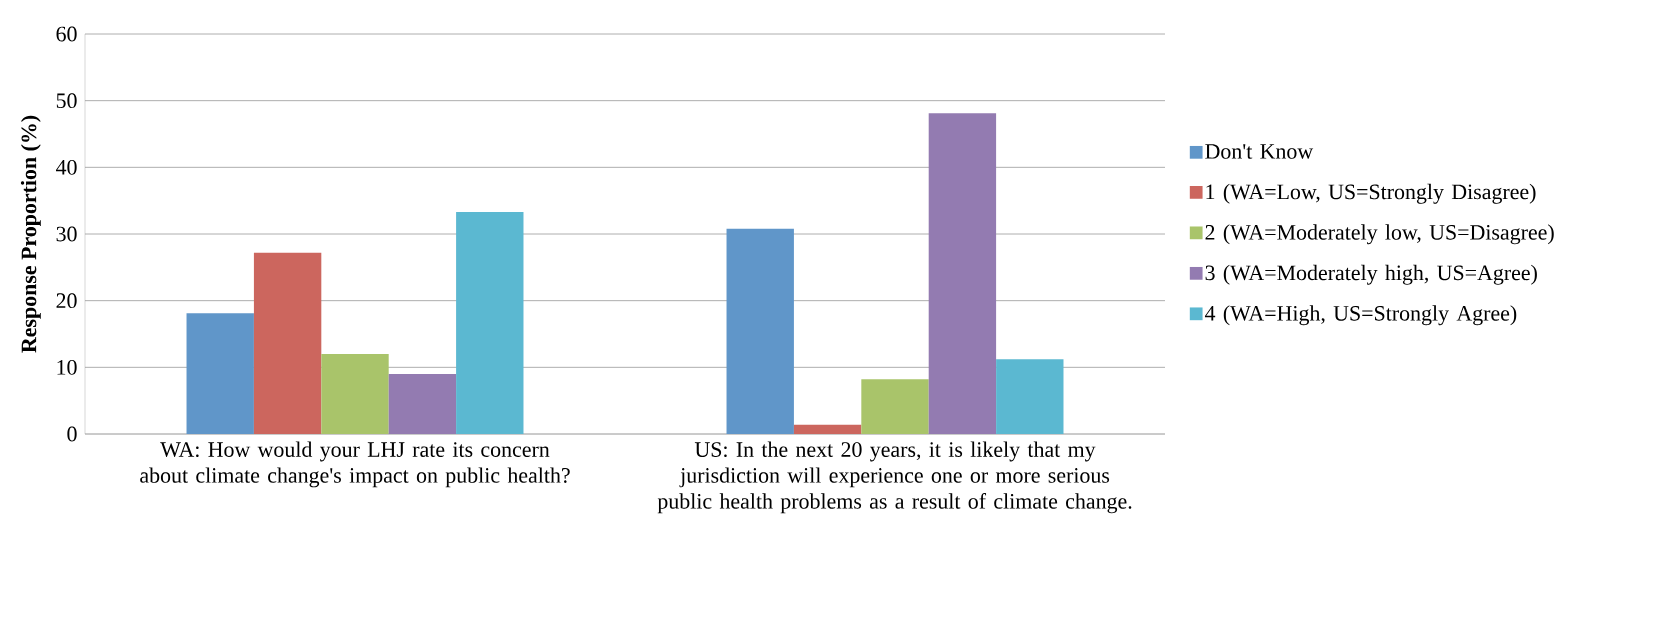 This screenshot has width=1664, height=642. I want to click on y-tick-label: 40, so click(66, 167).